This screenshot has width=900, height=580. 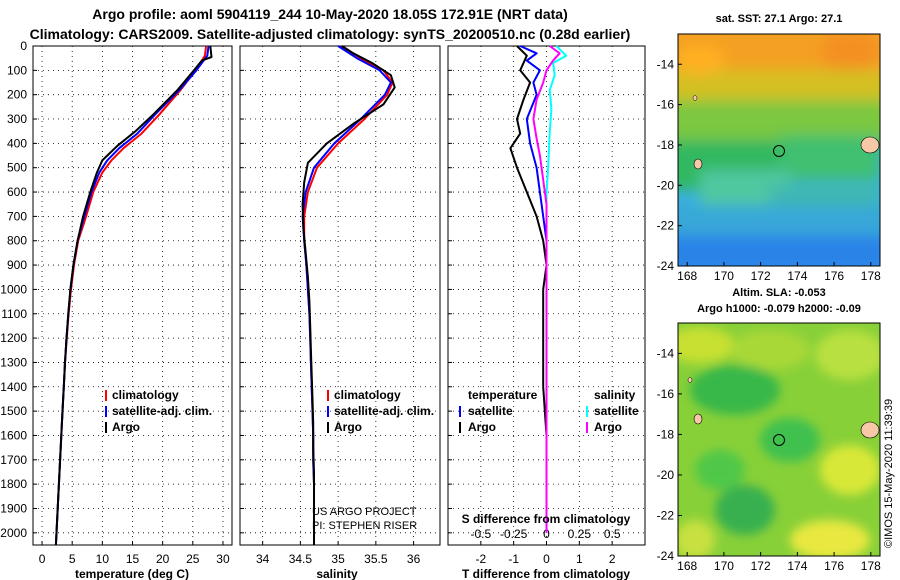 I want to click on x-tick-label: 15, so click(x=133, y=559).